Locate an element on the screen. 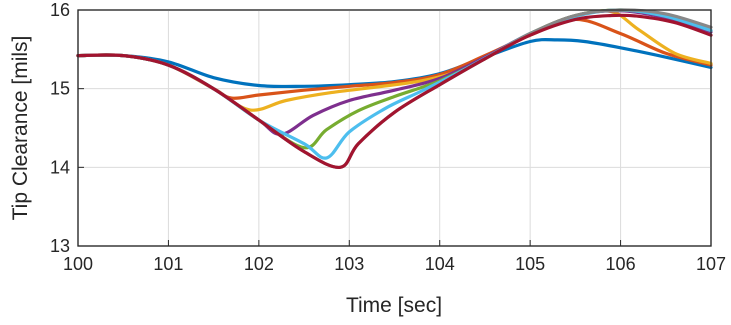 This screenshot has width=731, height=325. x-tick-label: 107 is located at coordinates (711, 264).